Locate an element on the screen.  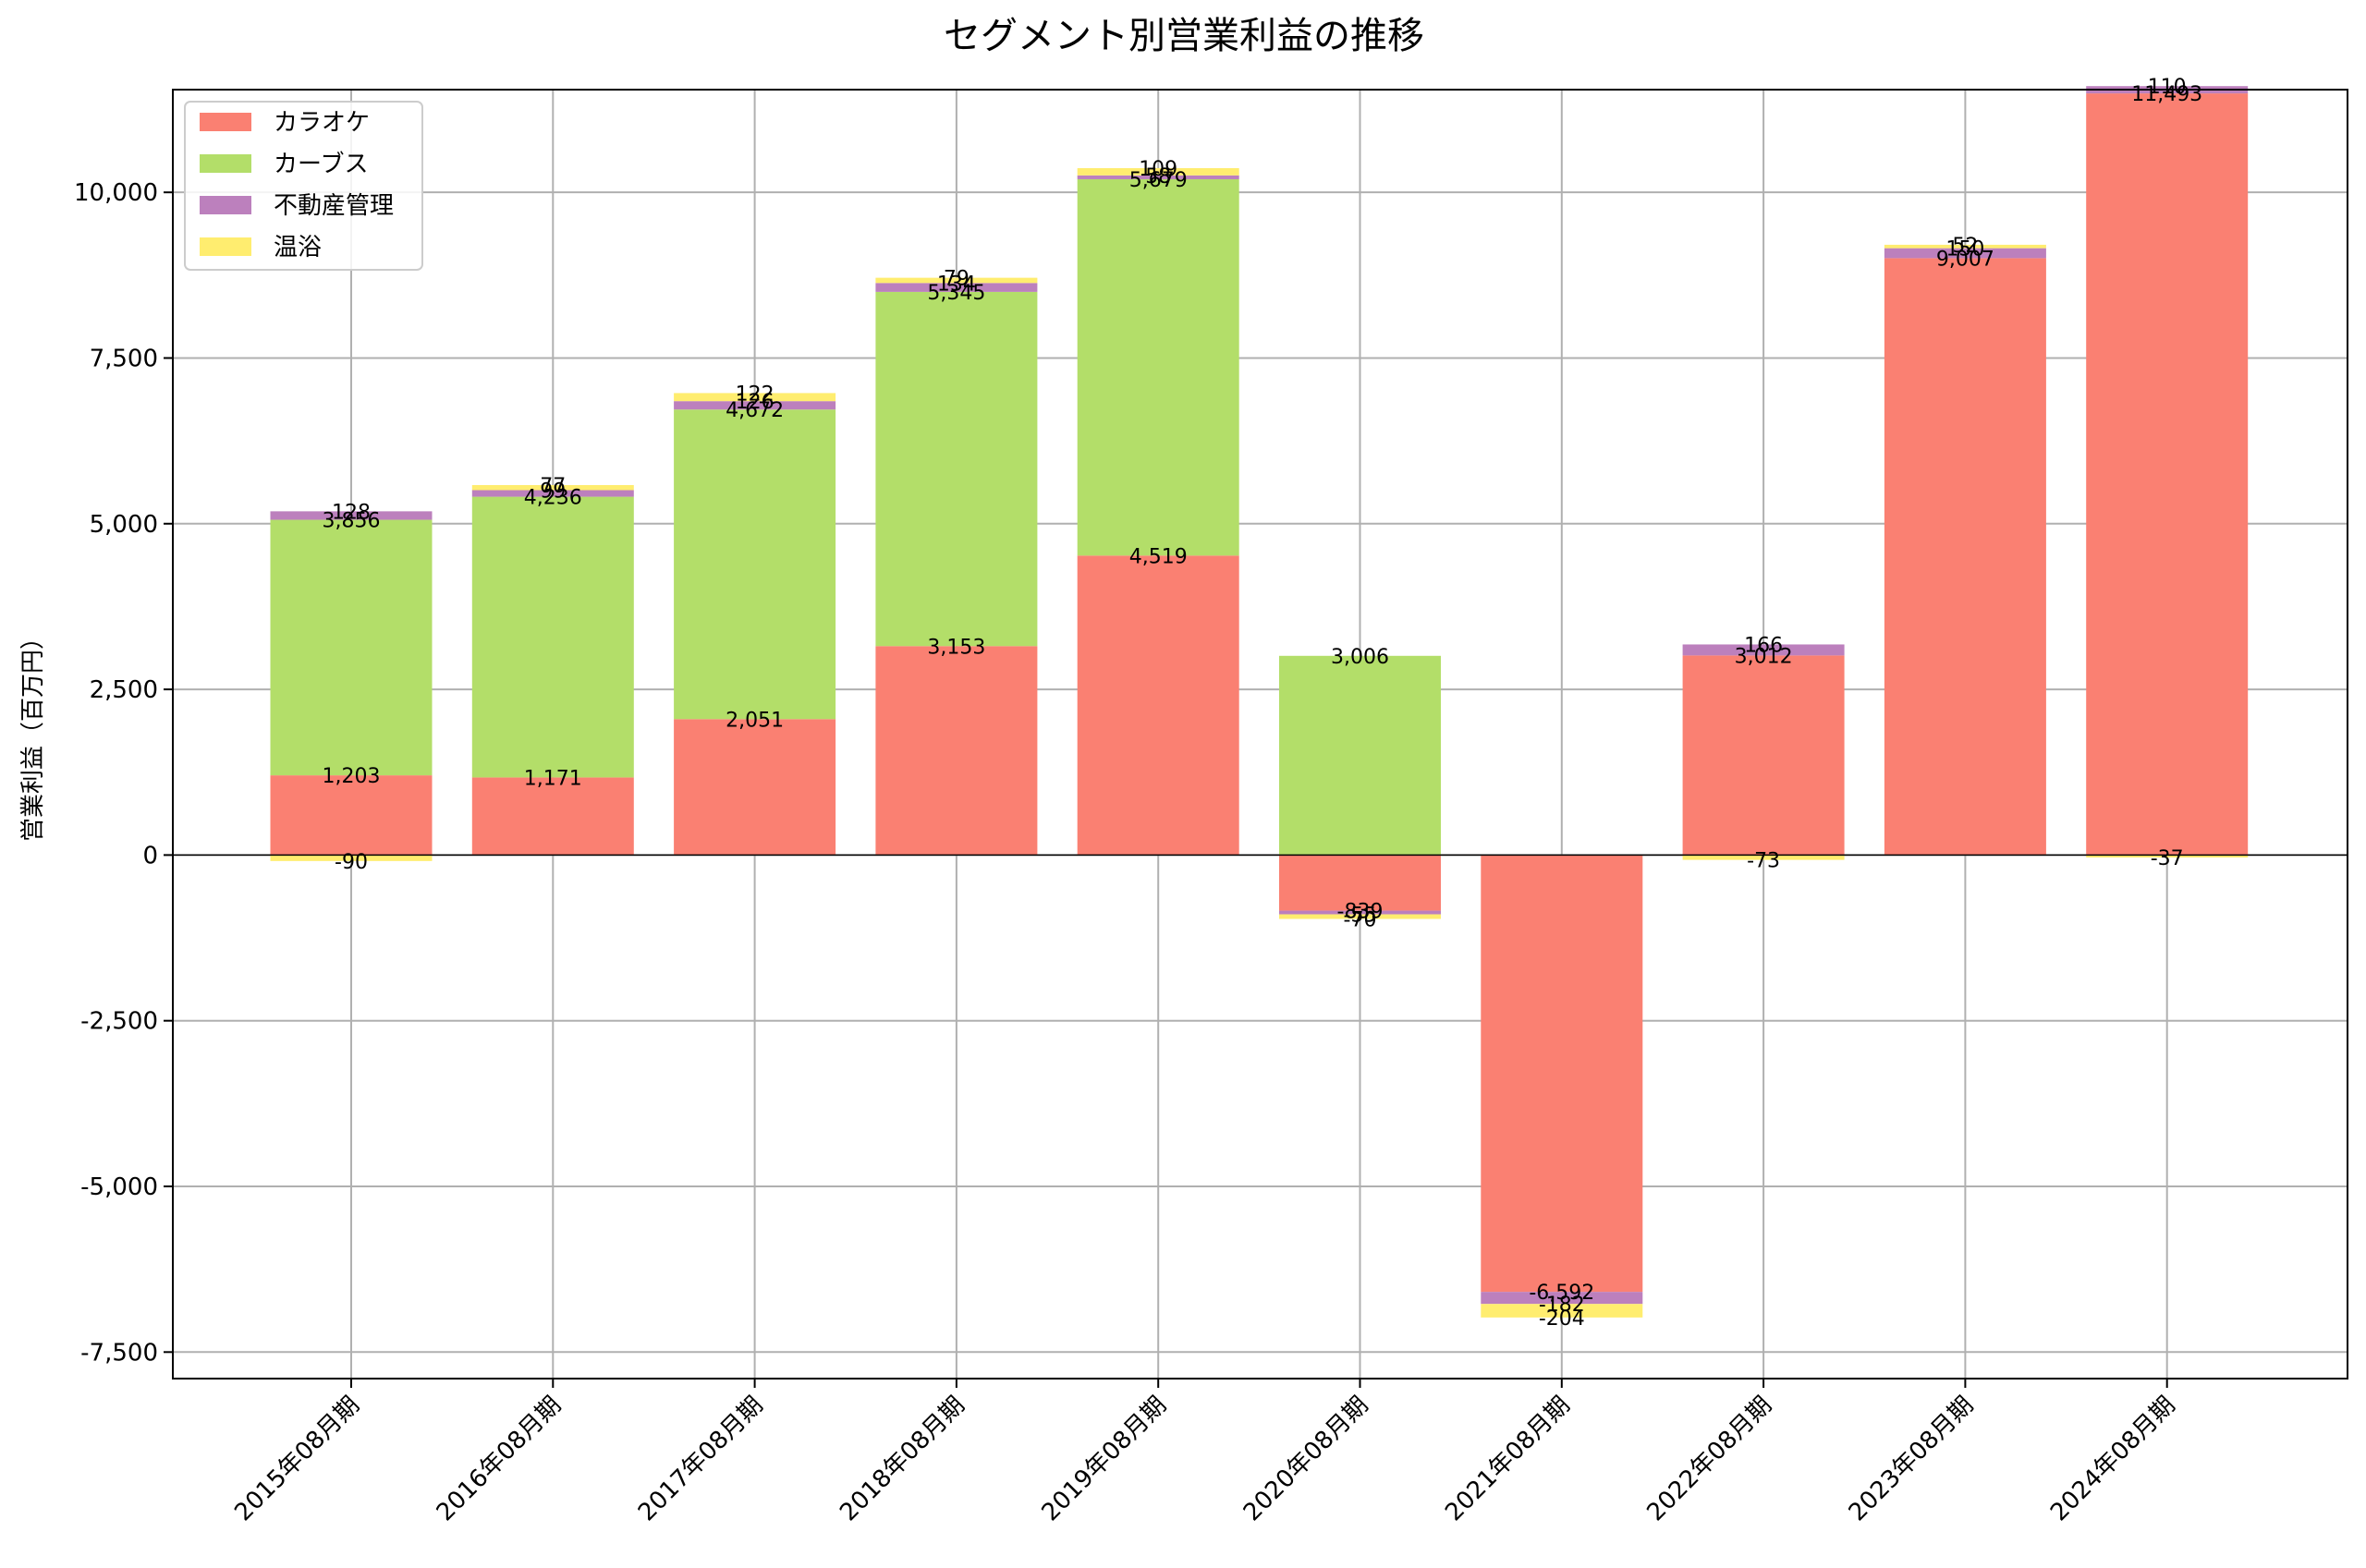
data-label: -839 is located at coordinates (1360, 912).